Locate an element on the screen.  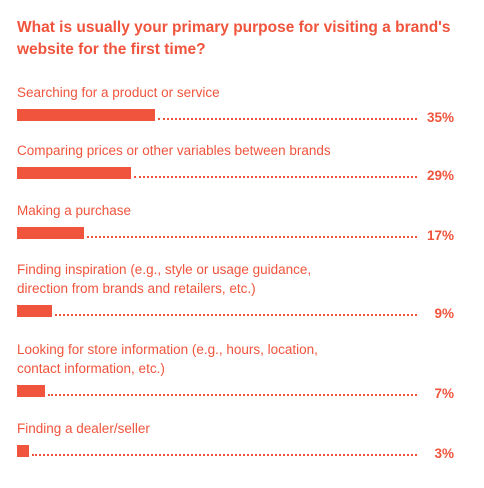
chart-row: Searching for a product or service 35% is located at coordinates (235, 104).